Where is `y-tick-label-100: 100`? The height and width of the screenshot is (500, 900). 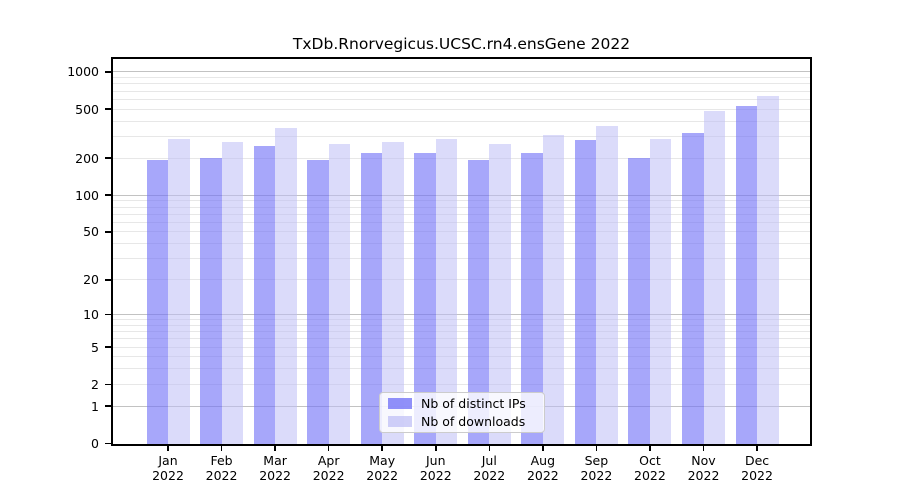 y-tick-label-100: 100 is located at coordinates (87, 195).